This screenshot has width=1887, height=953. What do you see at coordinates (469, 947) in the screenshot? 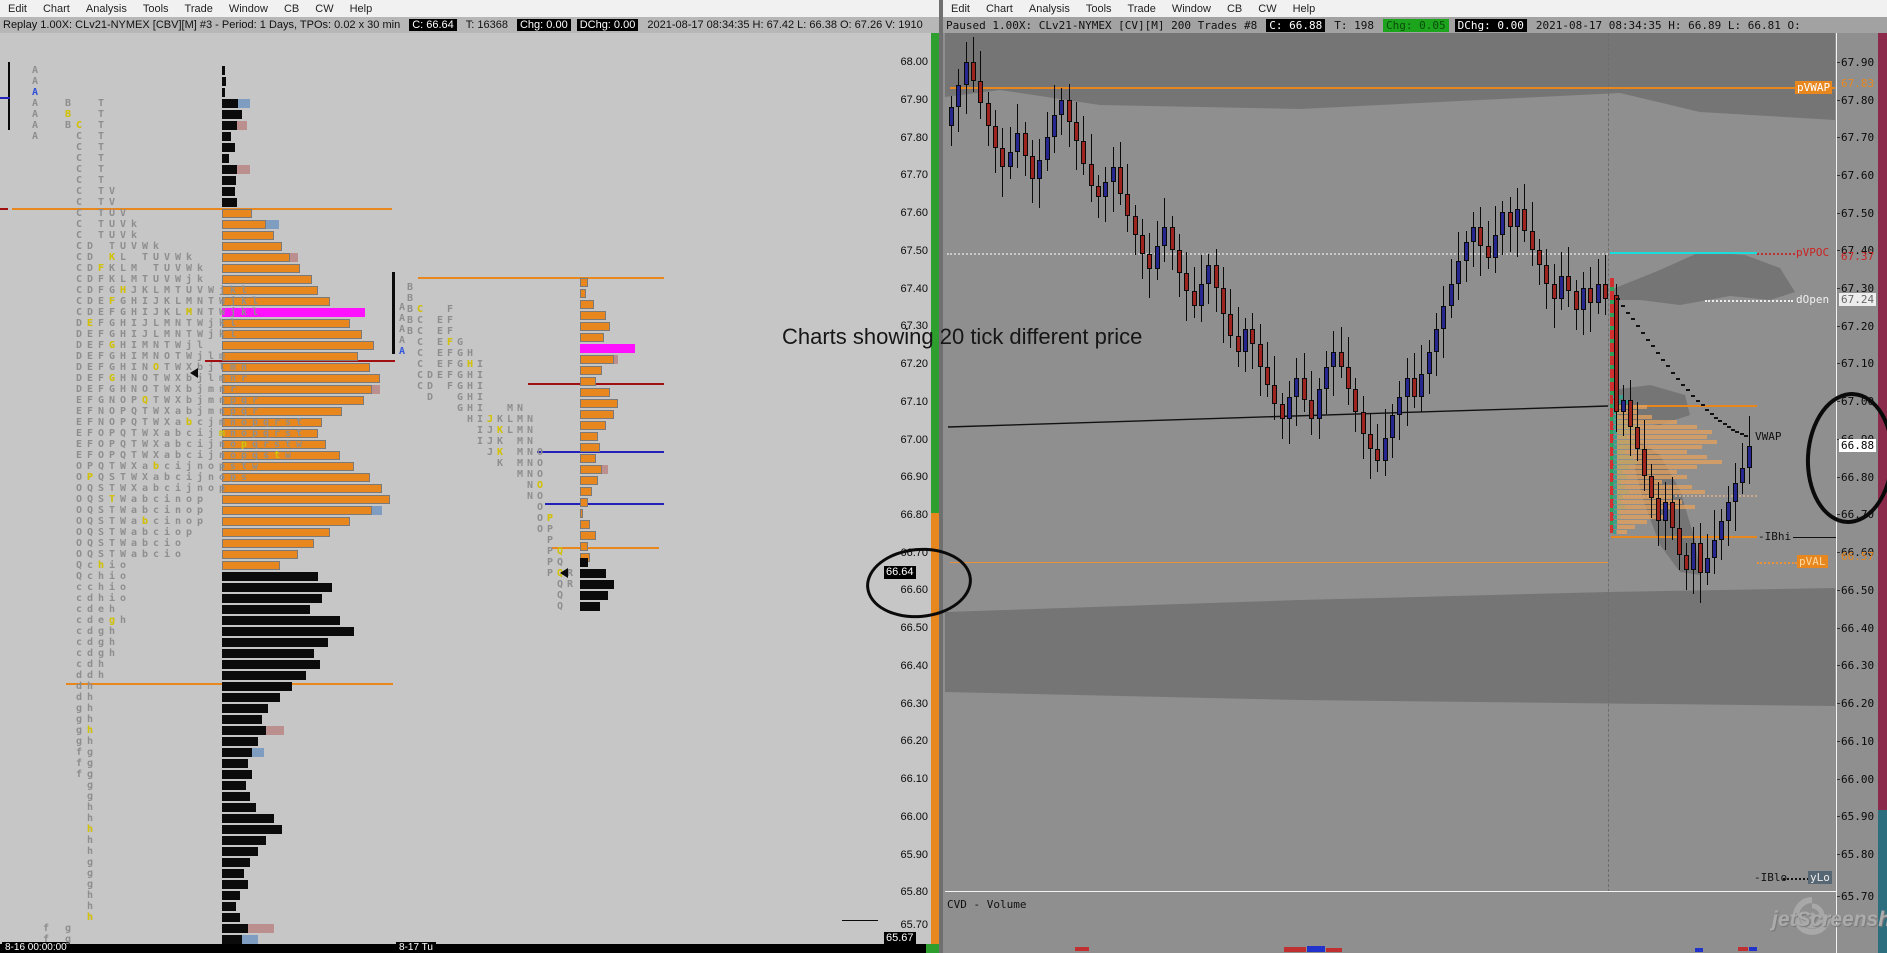
I see `time-axis-left: 8-16 00:00:00 8-17 Tu` at bounding box center [469, 947].